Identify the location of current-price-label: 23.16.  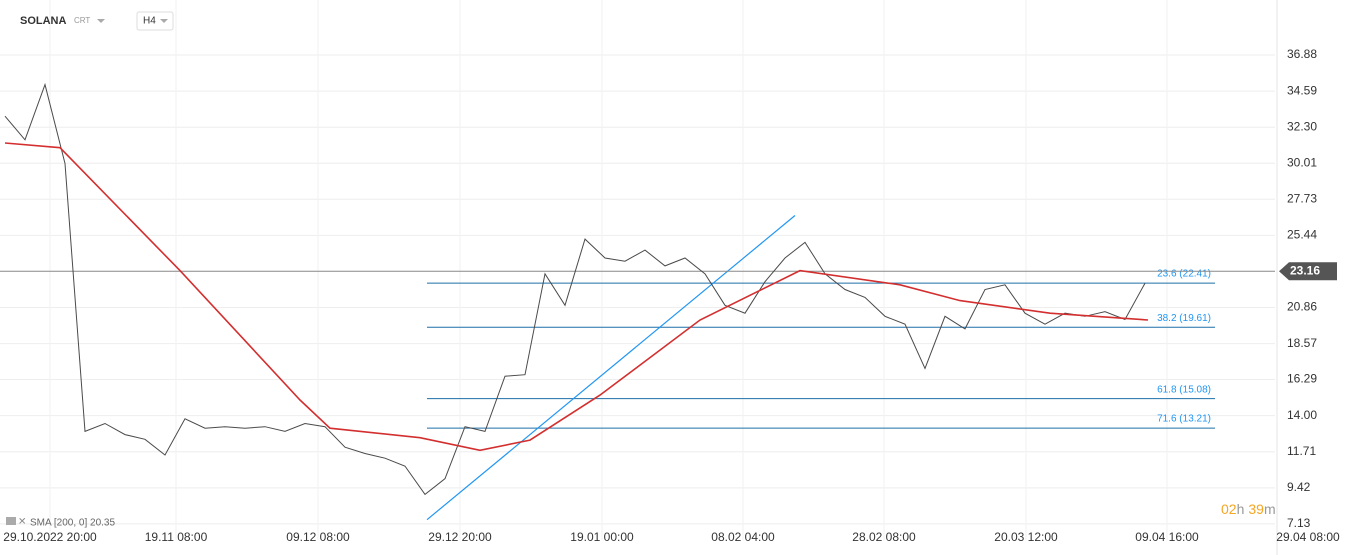
(1305, 270).